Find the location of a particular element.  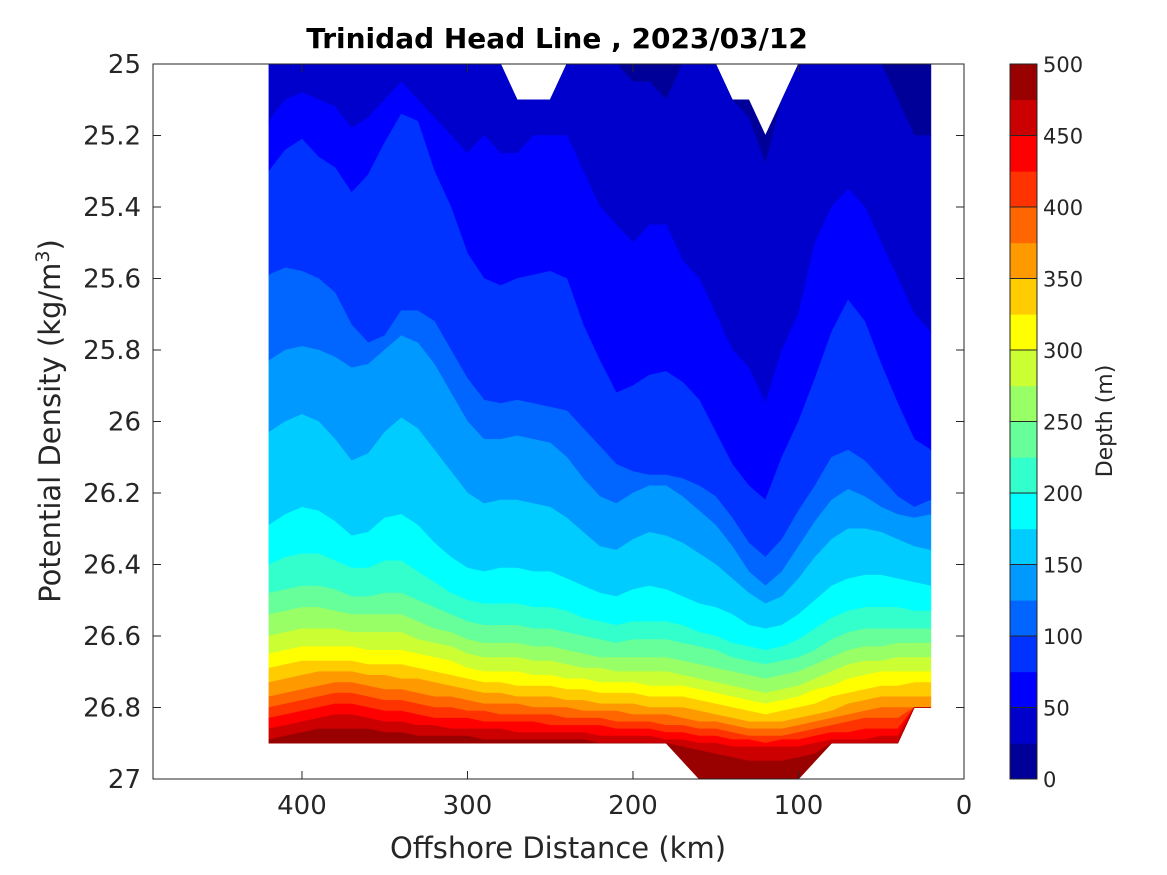

y-axis-label: Potential Density (kg/m3) is located at coordinates (49, 421).